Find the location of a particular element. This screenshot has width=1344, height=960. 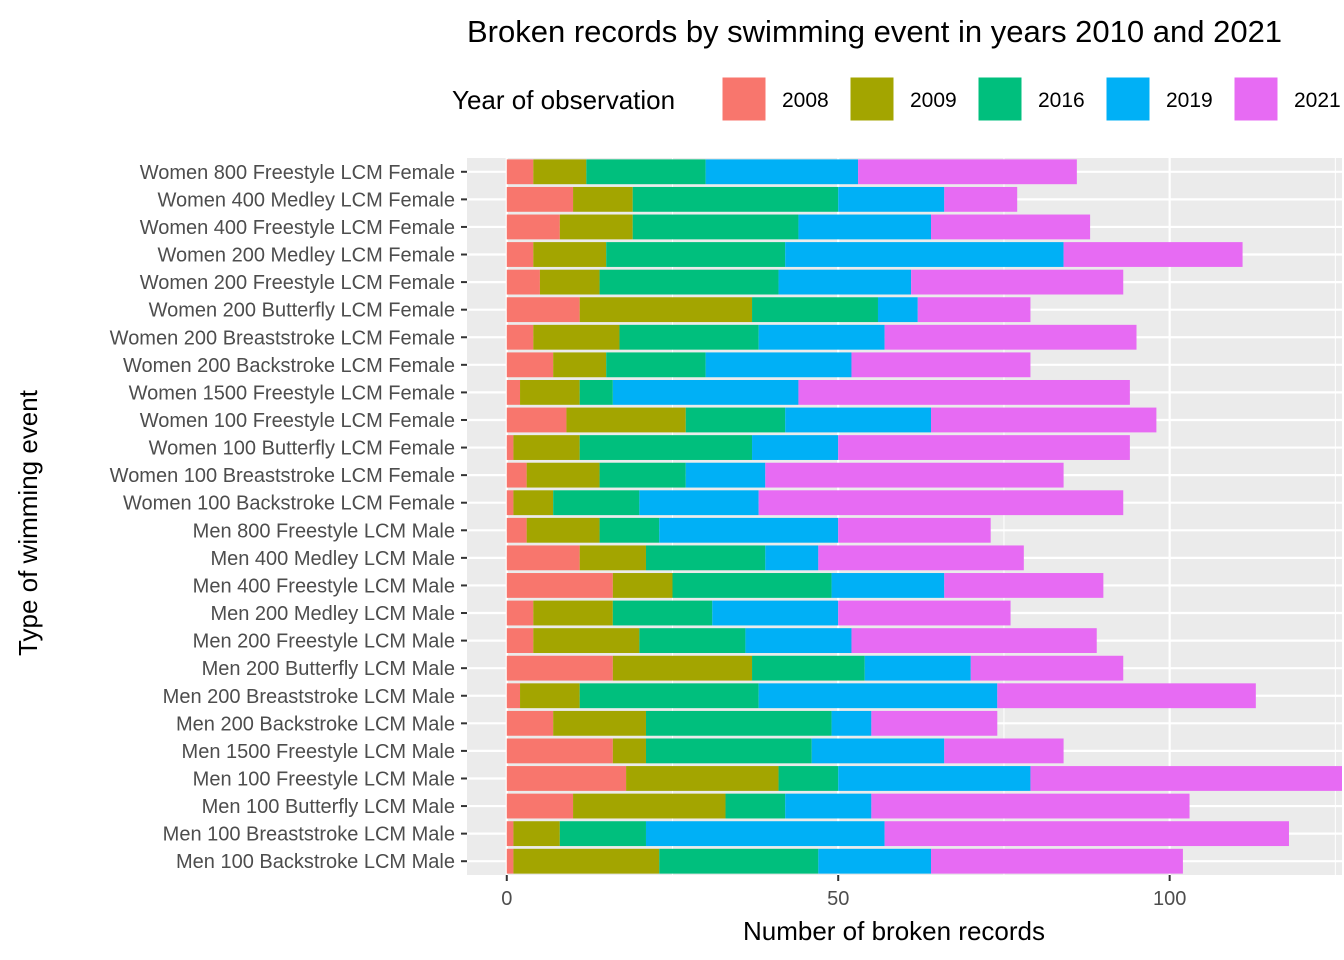

legend-label-2016: 2016 is located at coordinates (1061, 100).